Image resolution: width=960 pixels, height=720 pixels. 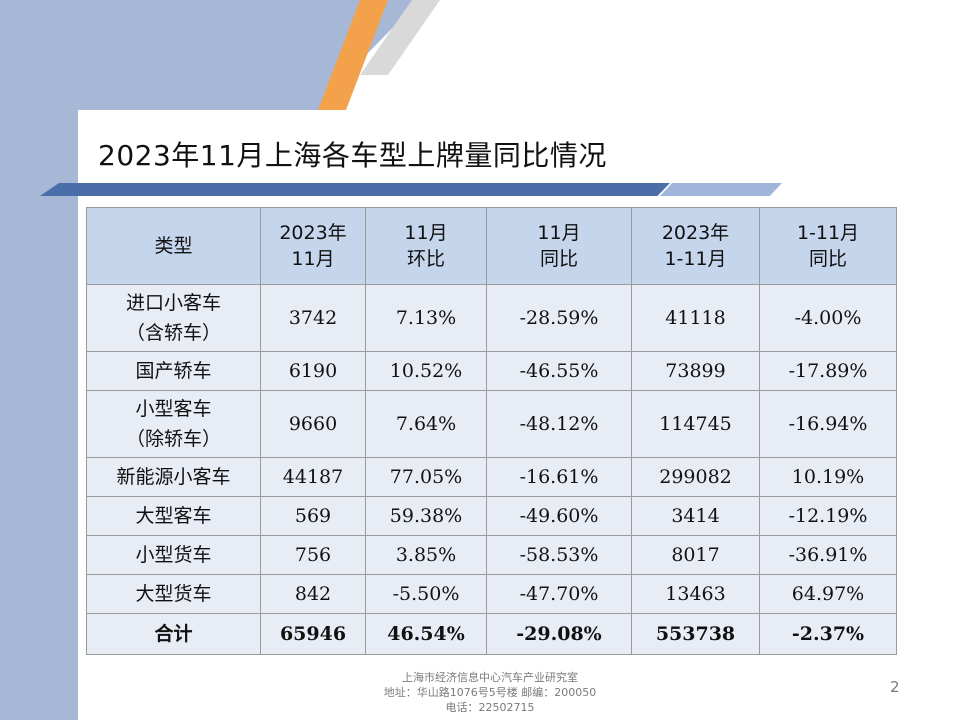 I want to click on cell-ytd: 73899, so click(x=695, y=371).